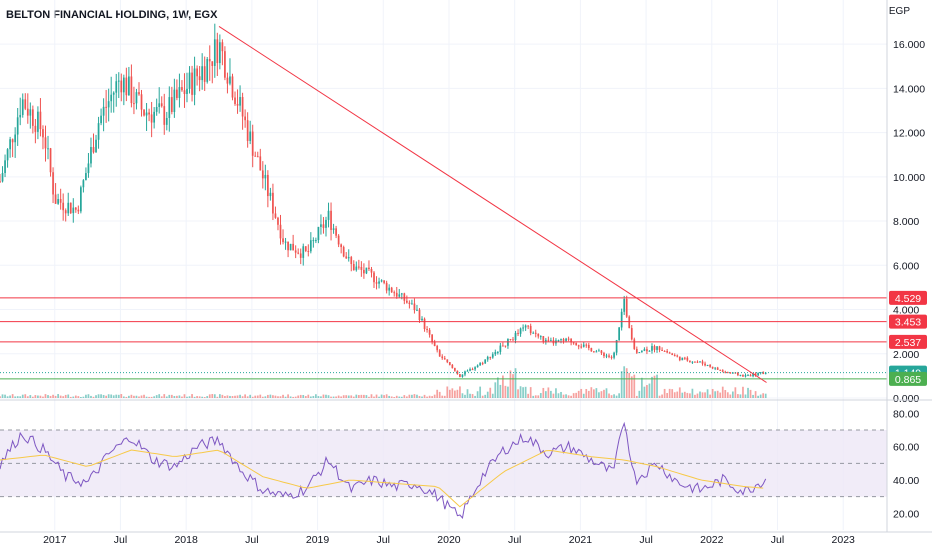 The image size is (932, 550). What do you see at coordinates (55, 540) in the screenshot?
I see `x-tick-label: 2017` at bounding box center [55, 540].